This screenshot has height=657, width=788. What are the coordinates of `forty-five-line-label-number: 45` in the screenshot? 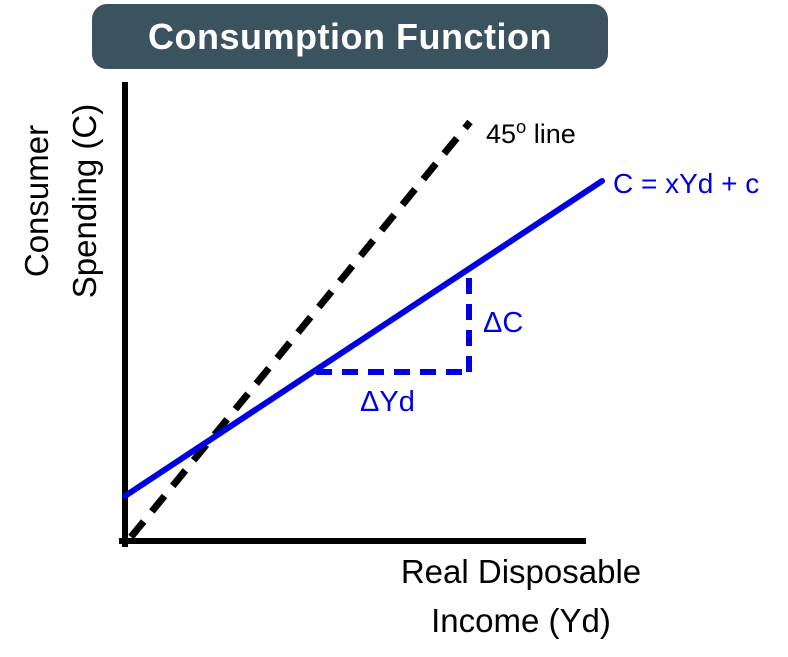 It's located at (501, 134).